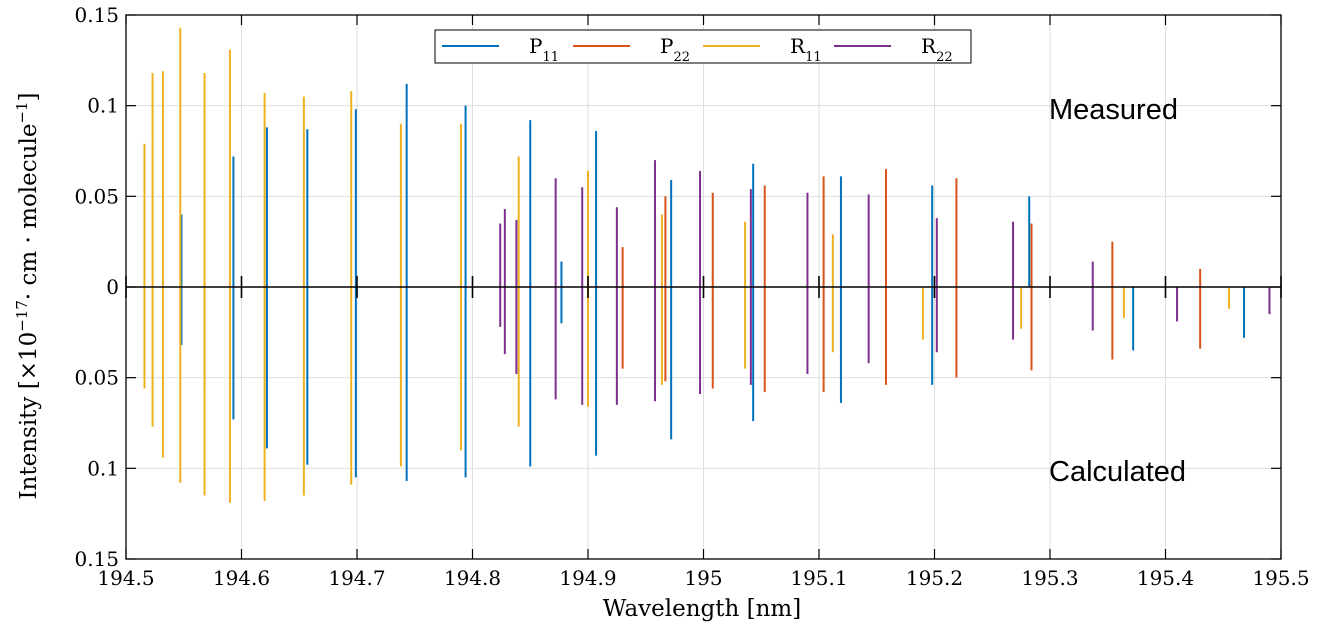 Image resolution: width=1322 pixels, height=625 pixels. Describe the element at coordinates (1049, 578) in the screenshot. I see `x-tick-label: 195.3` at that location.